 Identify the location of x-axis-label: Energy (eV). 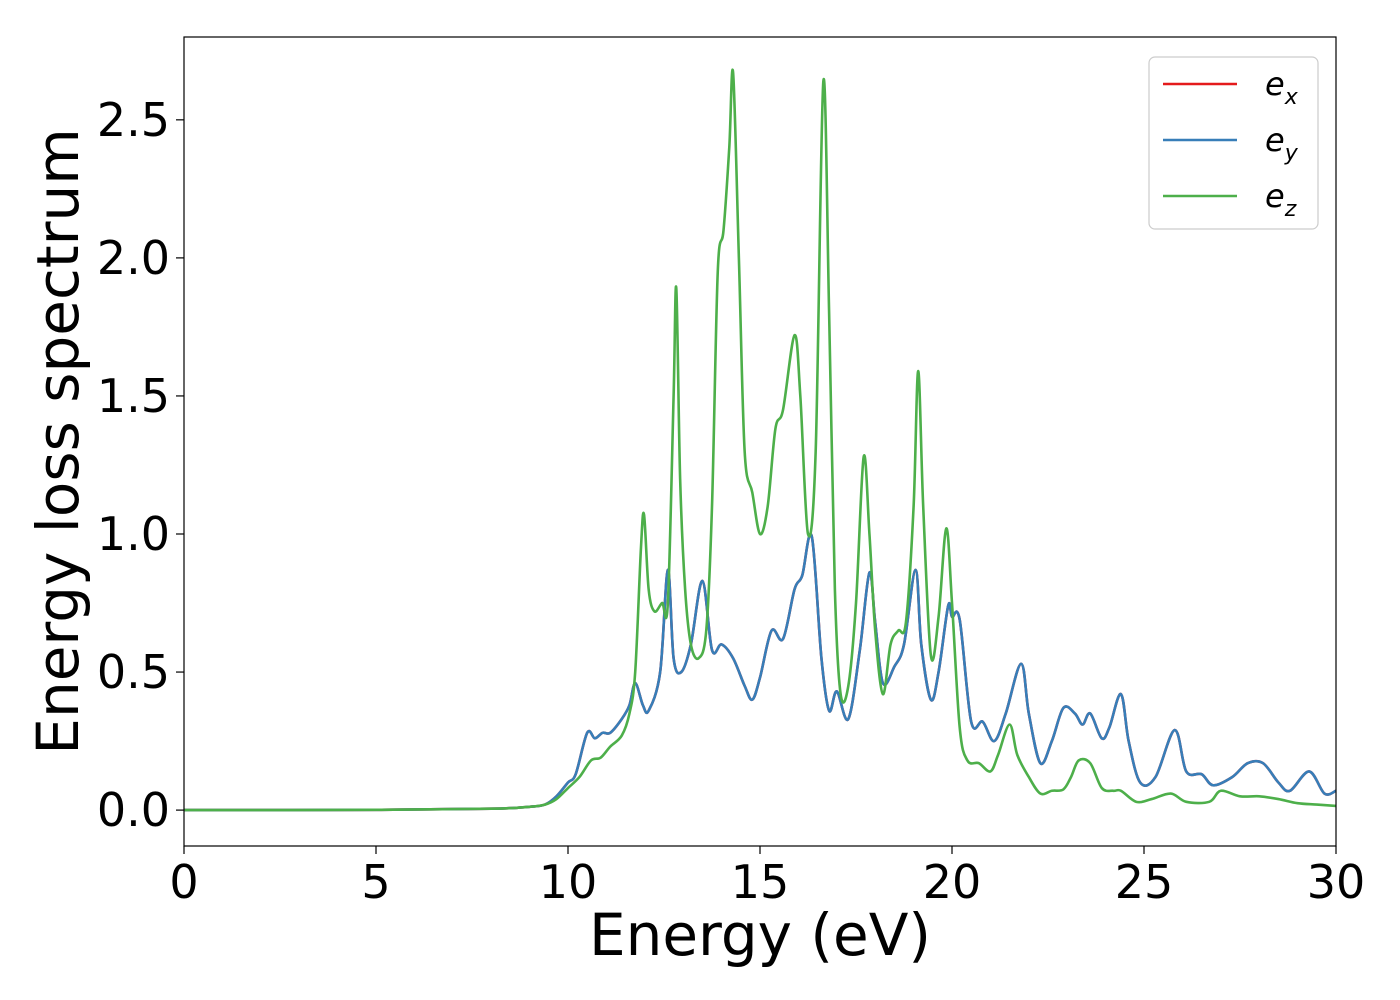
(760, 935).